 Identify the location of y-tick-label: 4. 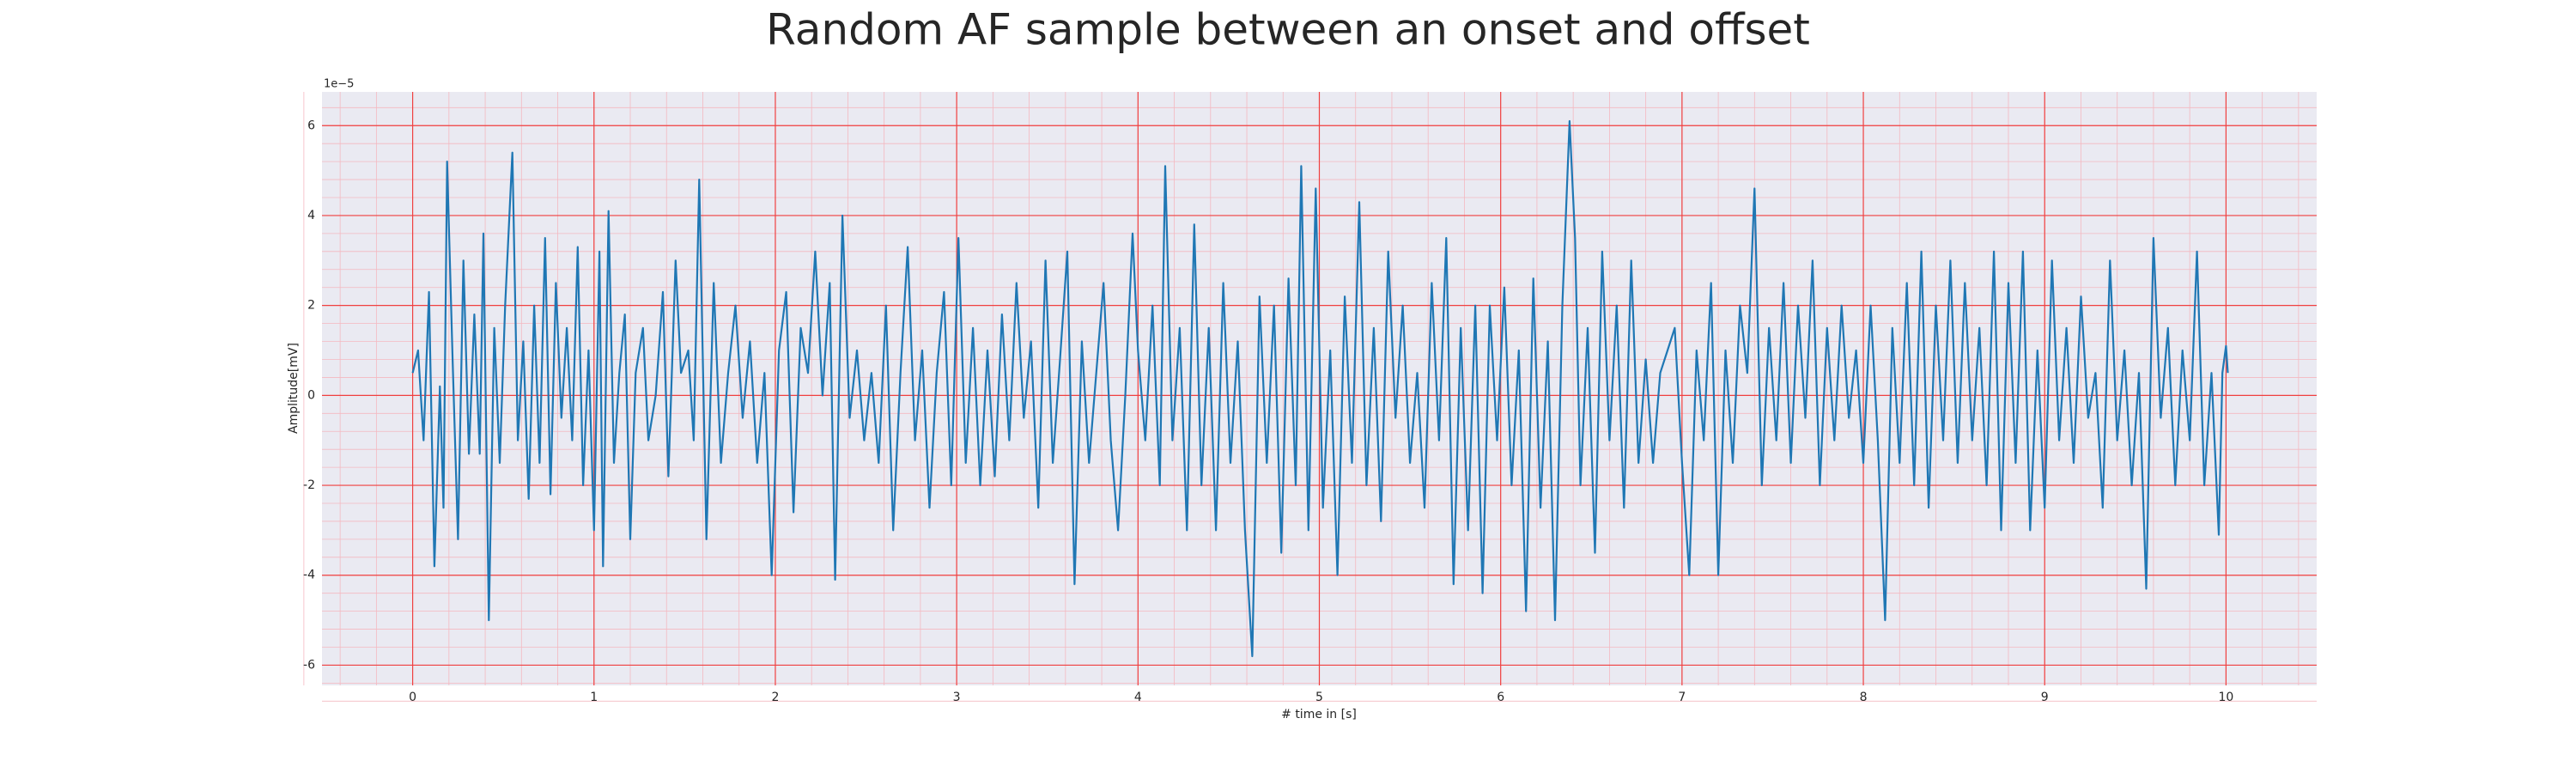
(311, 215).